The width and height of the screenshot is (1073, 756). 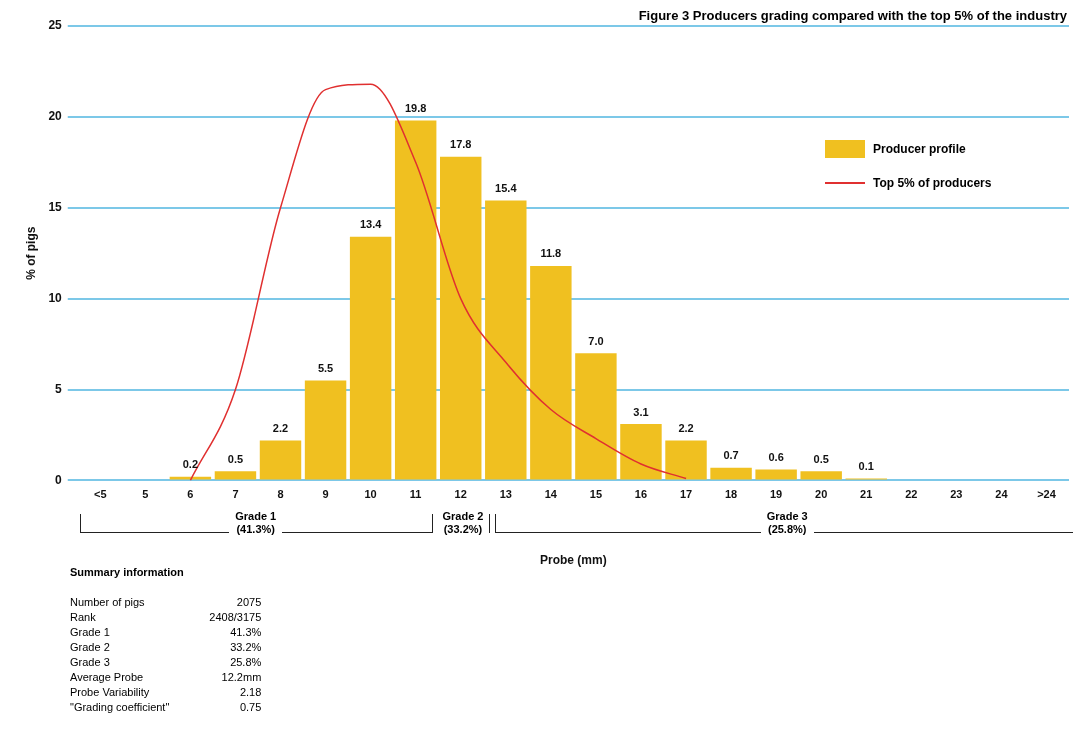 I want to click on text: 0.1, so click(x=866, y=466).